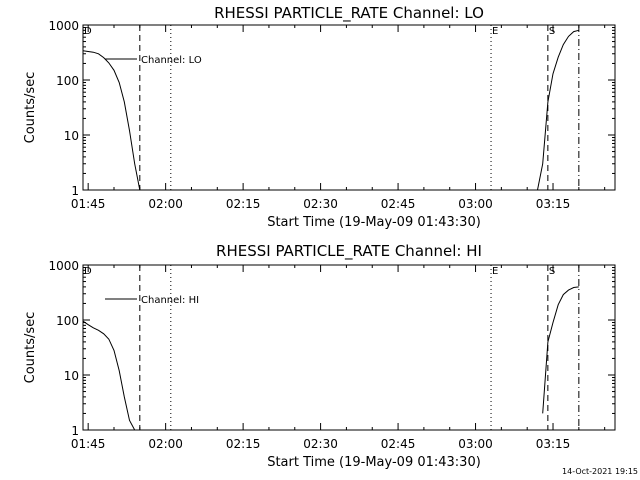  Describe the element at coordinates (349, 251) in the screenshot. I see `chart-title: RHESSI PARTICLE_RATE Channel: HI` at that location.